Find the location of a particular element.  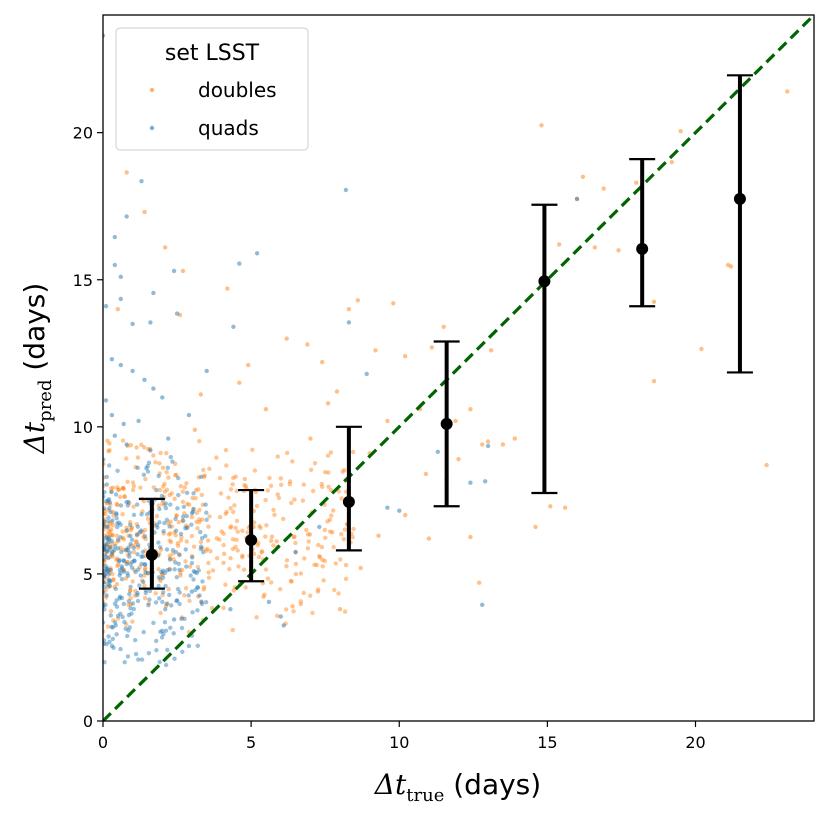

y-axis-label-subscript: pred is located at coordinates (45, 401).